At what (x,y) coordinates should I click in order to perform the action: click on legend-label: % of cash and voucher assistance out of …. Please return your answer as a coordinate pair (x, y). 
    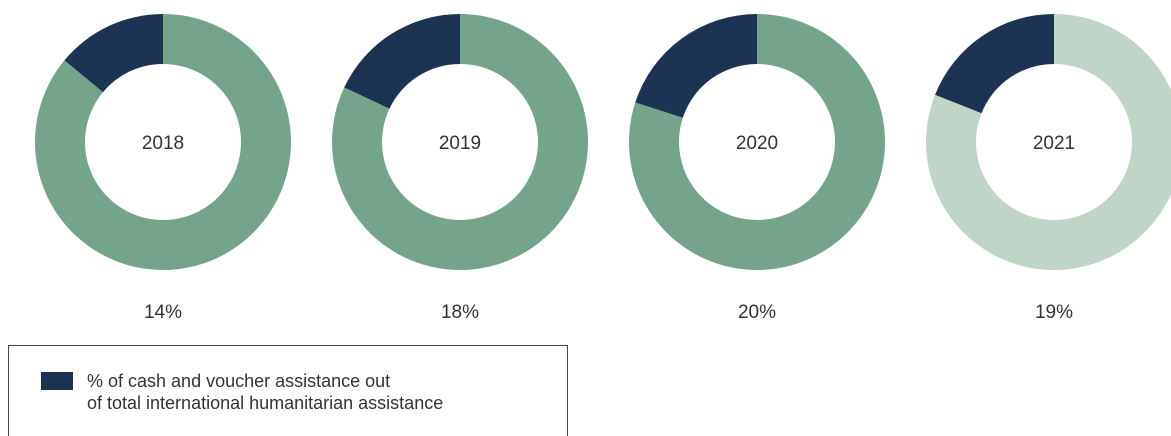
    Looking at the image, I should click on (317, 392).